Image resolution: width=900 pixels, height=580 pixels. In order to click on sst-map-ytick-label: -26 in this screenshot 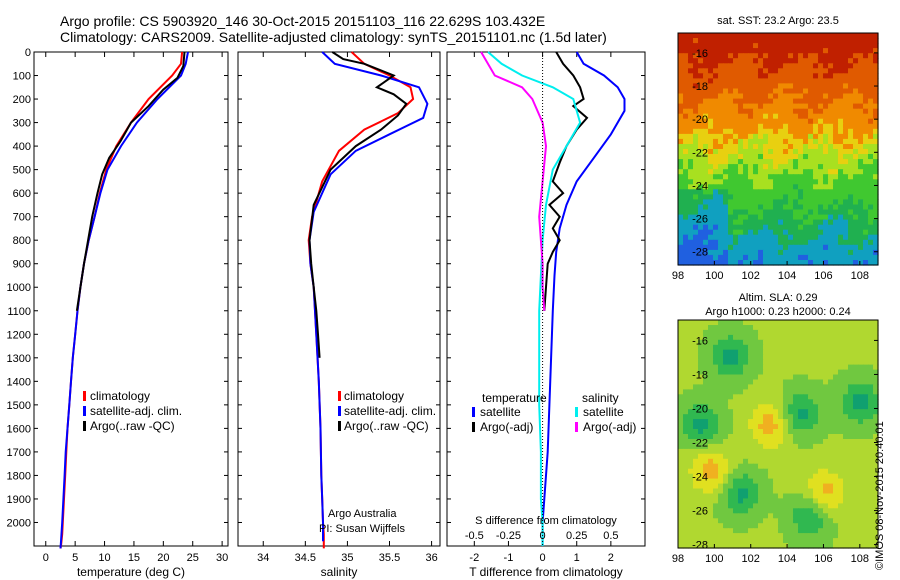, I will do `click(700, 220)`.